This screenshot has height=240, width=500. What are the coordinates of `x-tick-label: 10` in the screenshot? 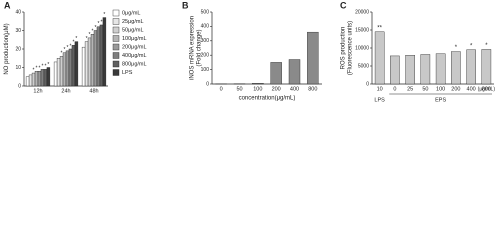 It's located at (380, 89).